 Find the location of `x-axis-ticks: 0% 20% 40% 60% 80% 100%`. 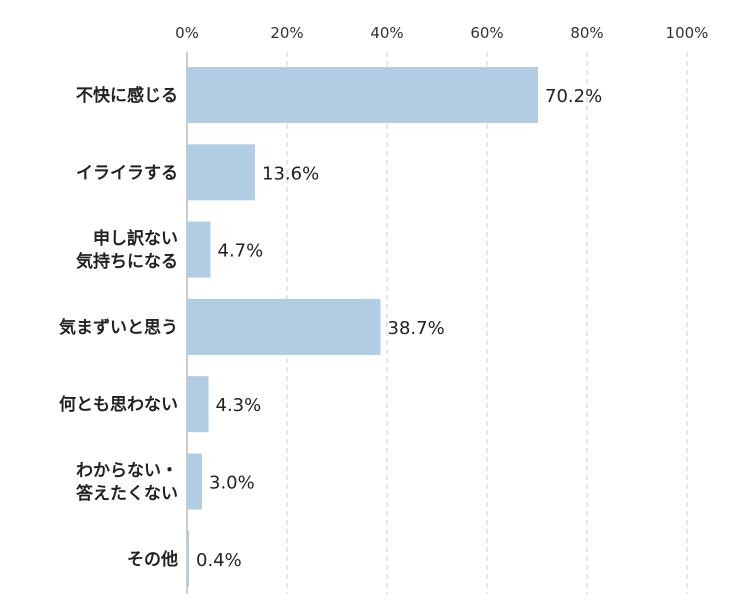

x-axis-ticks: 0% 20% 40% 60% 80% 100% is located at coordinates (441, 33).